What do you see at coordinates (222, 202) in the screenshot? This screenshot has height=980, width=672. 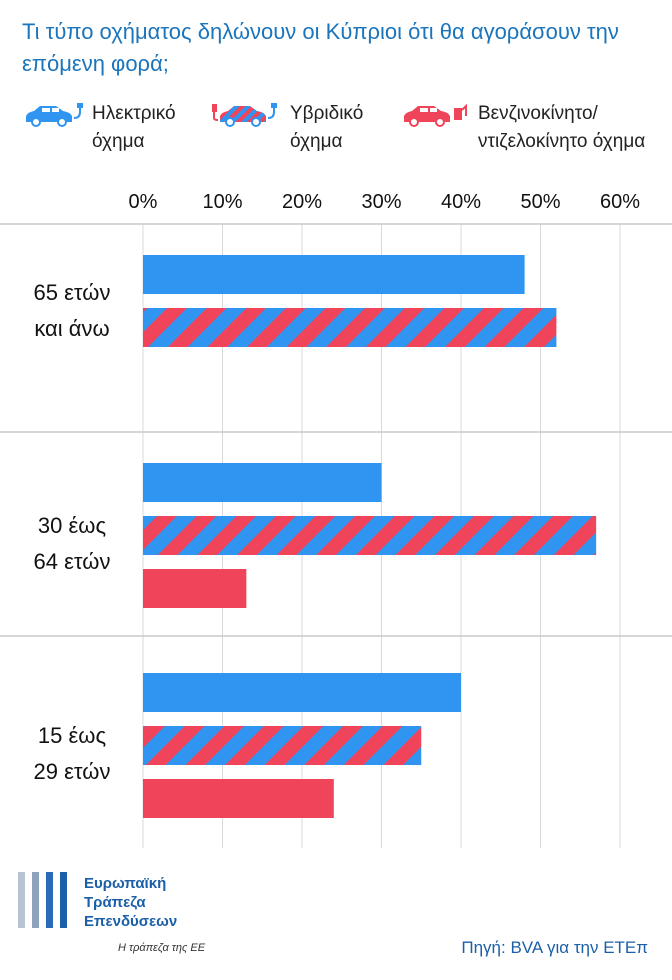 I see `x-tick-label: 10%` at bounding box center [222, 202].